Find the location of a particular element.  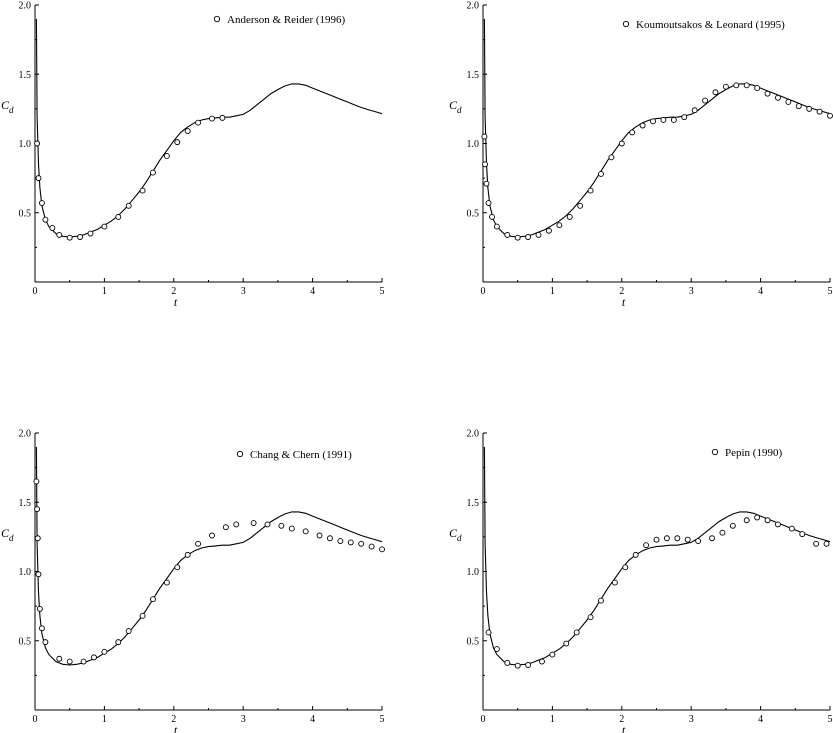

y-tick-label: 1.5 is located at coordinates (473, 503).